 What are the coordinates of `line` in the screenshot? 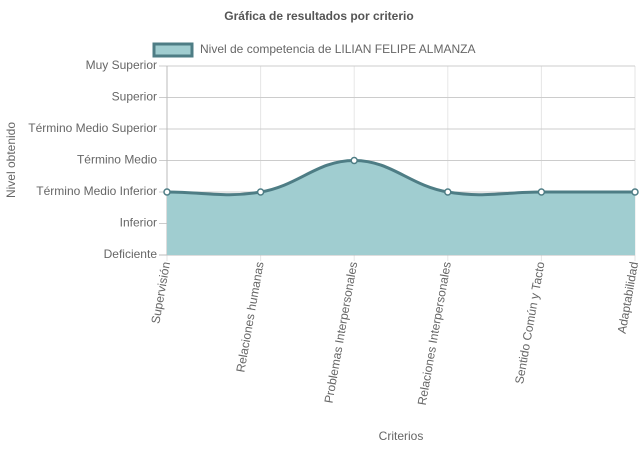 It's located at (400, 177).